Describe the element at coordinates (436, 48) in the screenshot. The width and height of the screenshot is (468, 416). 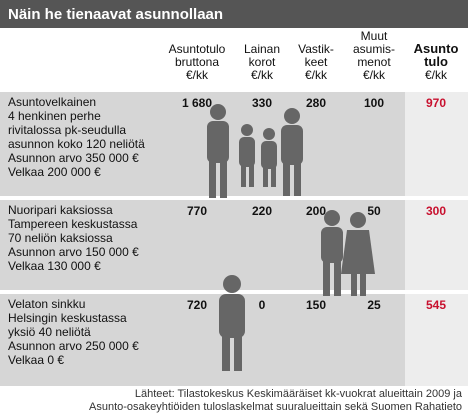
I see `column-header: Asunto` at that location.